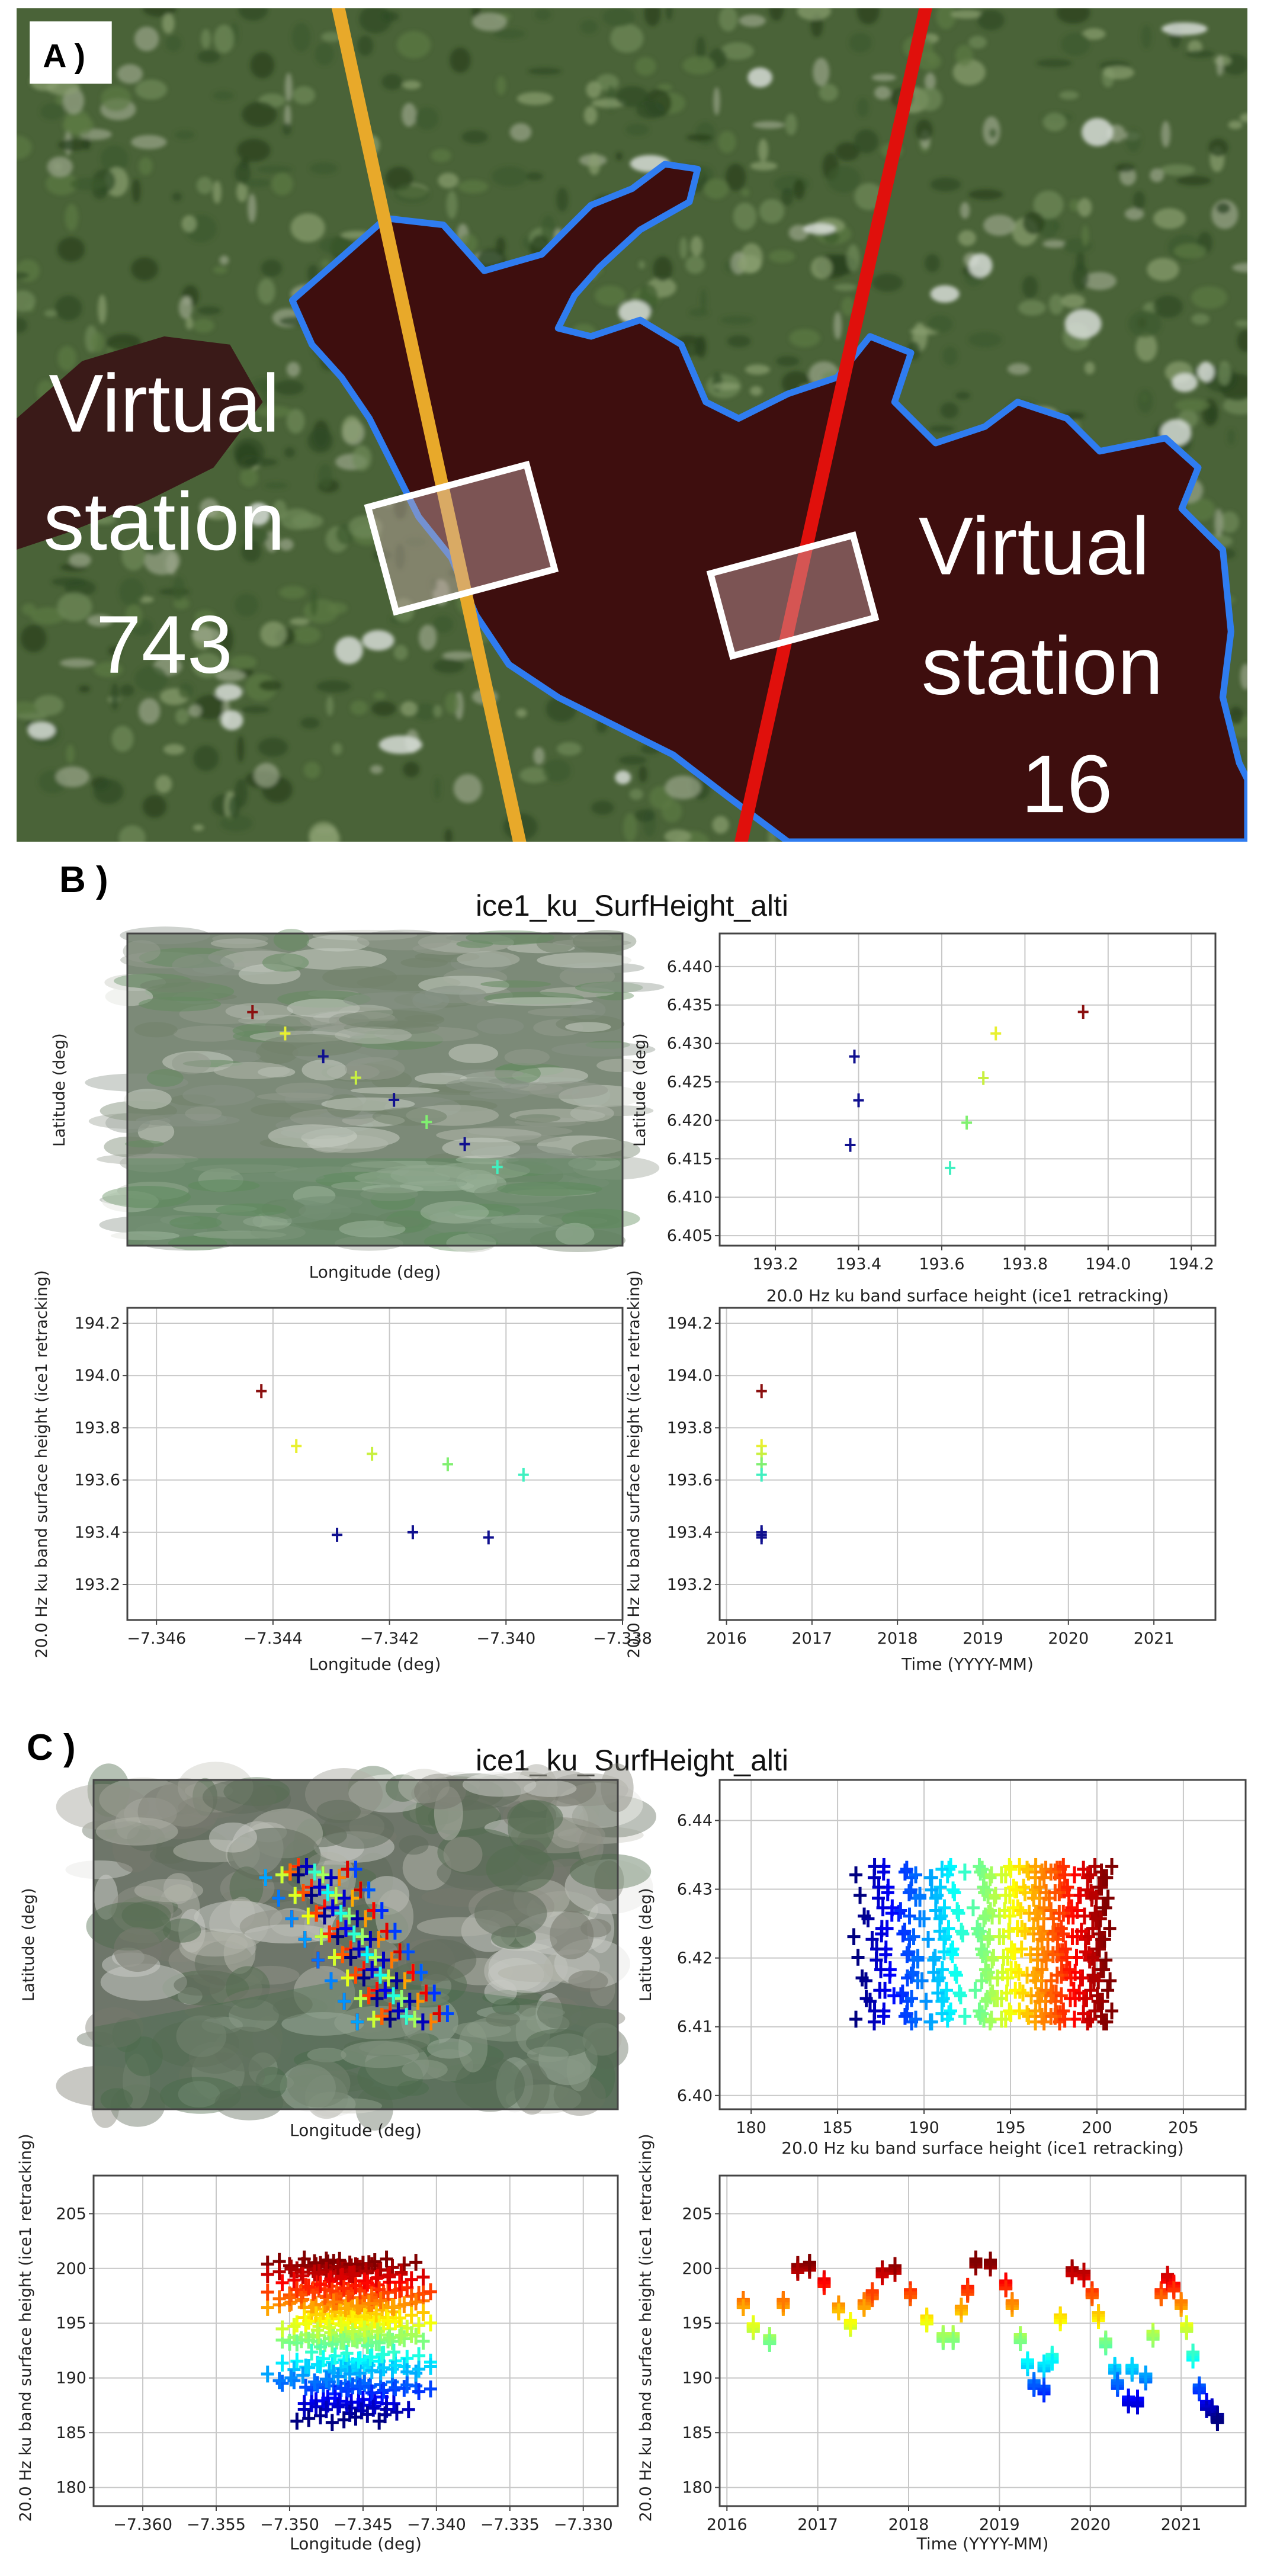 This screenshot has width=1264, height=2576. What do you see at coordinates (817, 2525) in the screenshot?
I see `x-tick-label: 2017` at bounding box center [817, 2525].